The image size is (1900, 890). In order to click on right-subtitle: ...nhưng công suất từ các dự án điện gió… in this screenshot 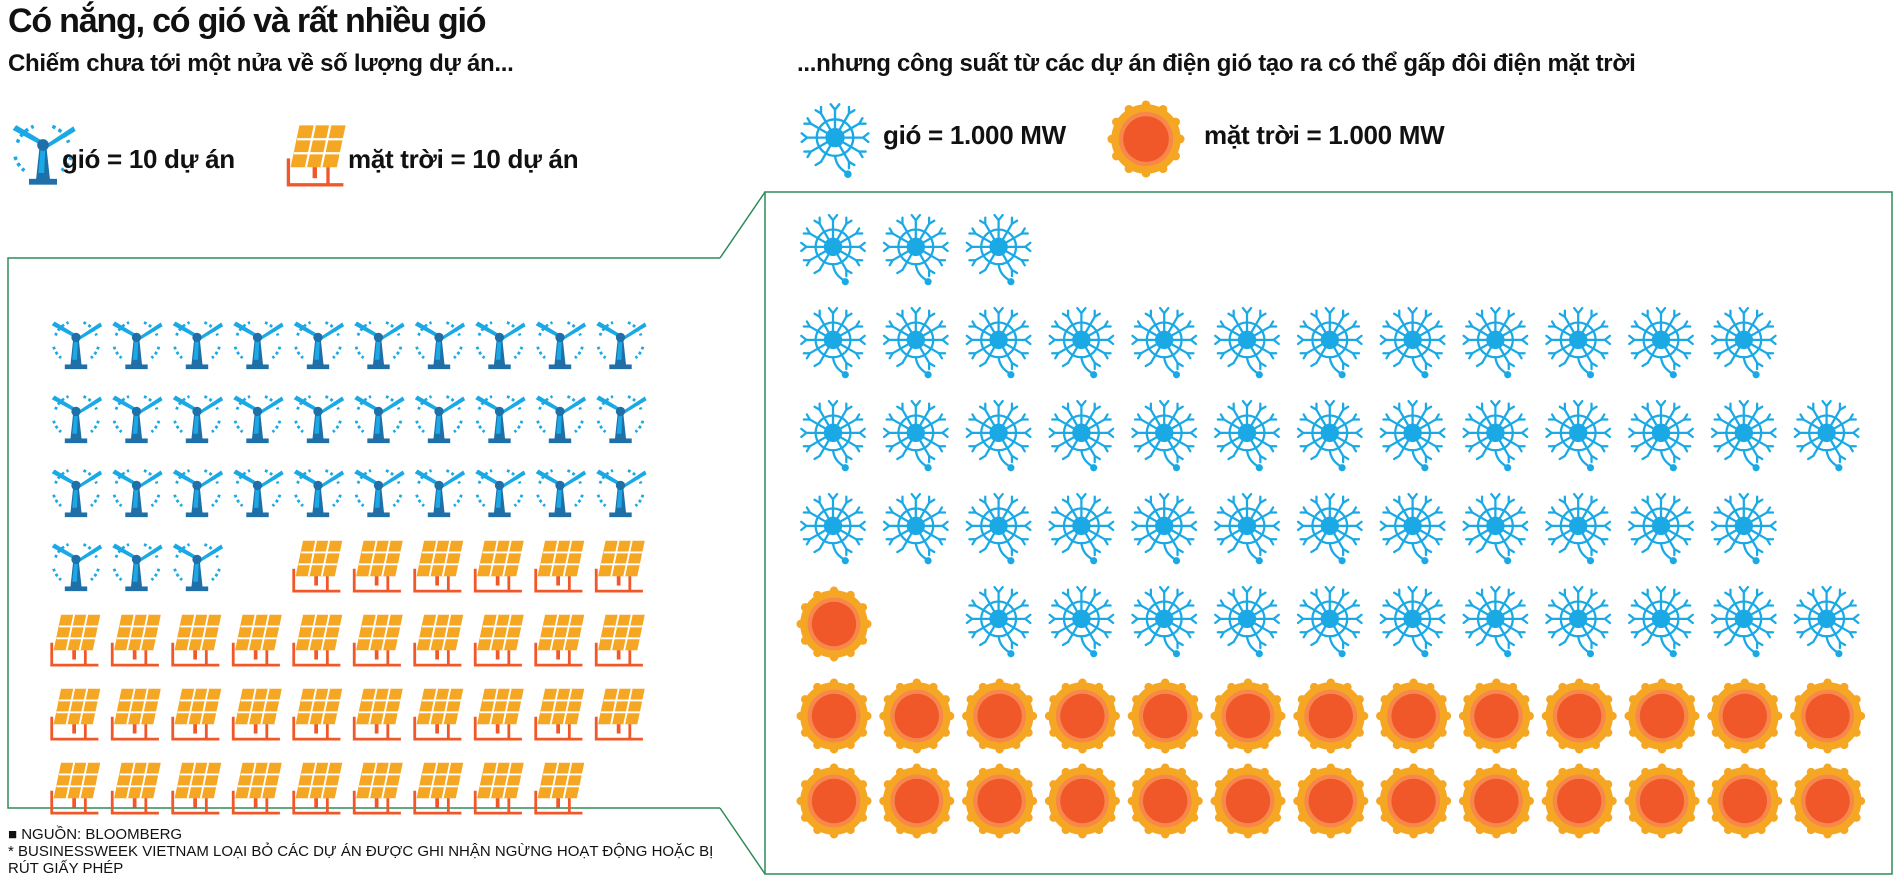, I will do `click(1216, 63)`.